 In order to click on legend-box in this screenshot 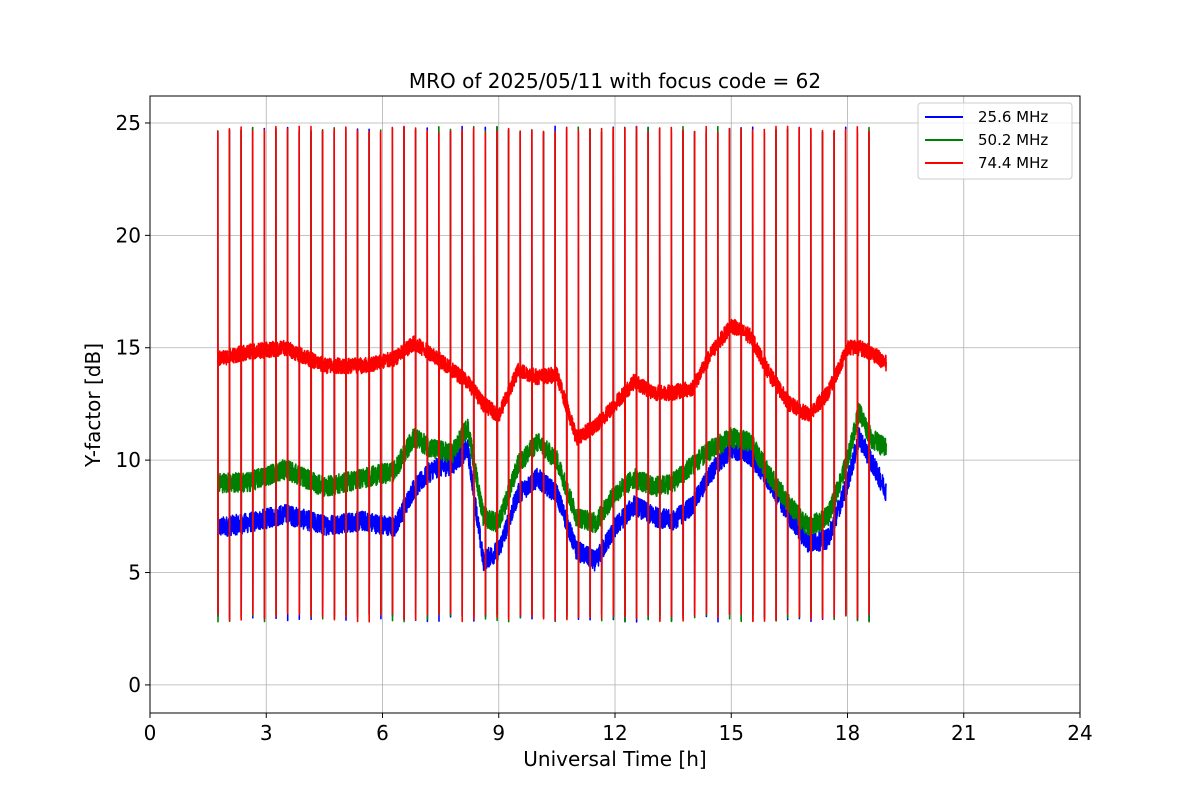, I will do `click(995, 141)`.